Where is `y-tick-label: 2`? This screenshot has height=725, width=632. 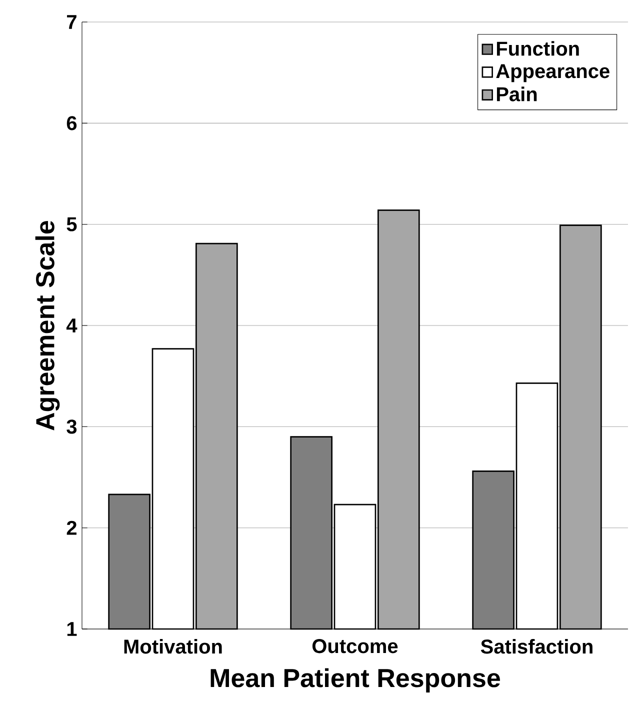
y-tick-label: 2 is located at coordinates (71, 527).